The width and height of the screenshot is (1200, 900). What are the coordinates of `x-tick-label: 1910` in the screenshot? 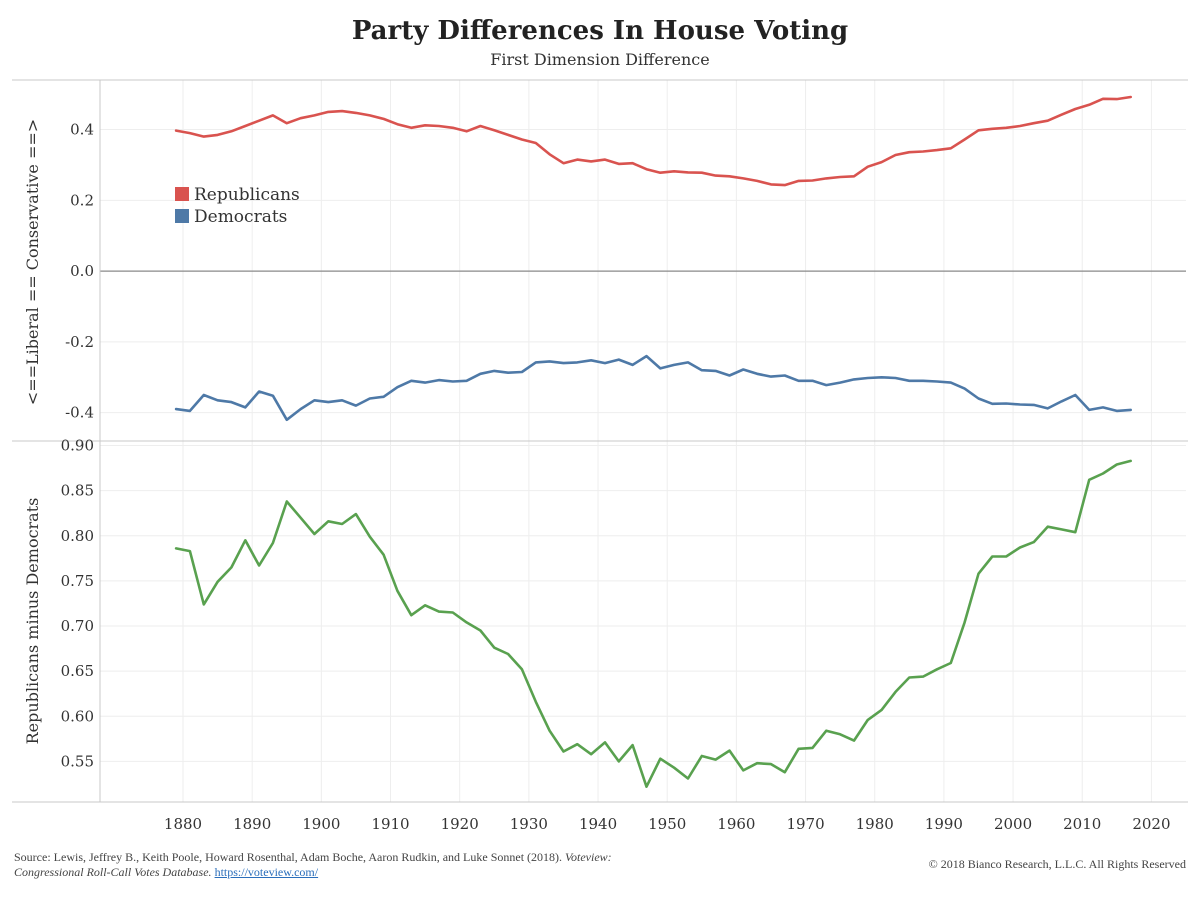 It's located at (390, 824).